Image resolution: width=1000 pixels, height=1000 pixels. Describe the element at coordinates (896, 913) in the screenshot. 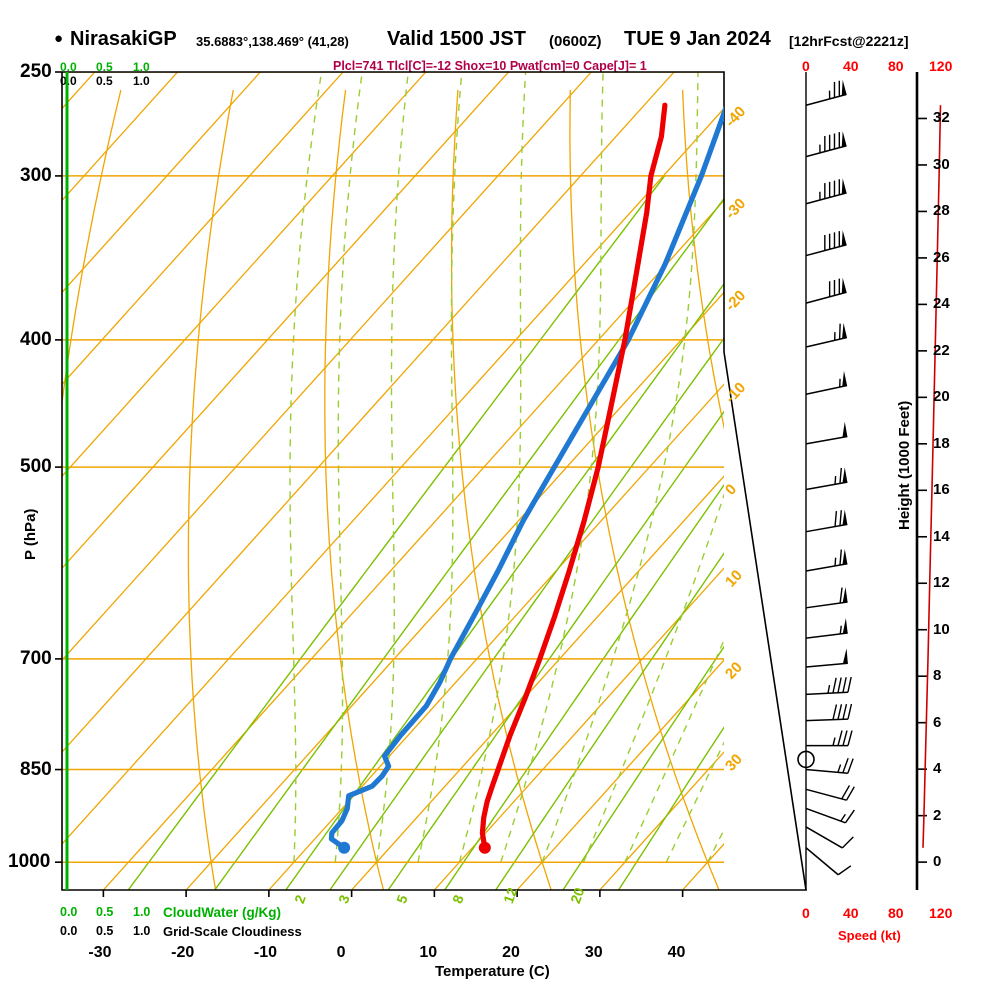

I see `speed-tick-80-bottom: 80` at that location.